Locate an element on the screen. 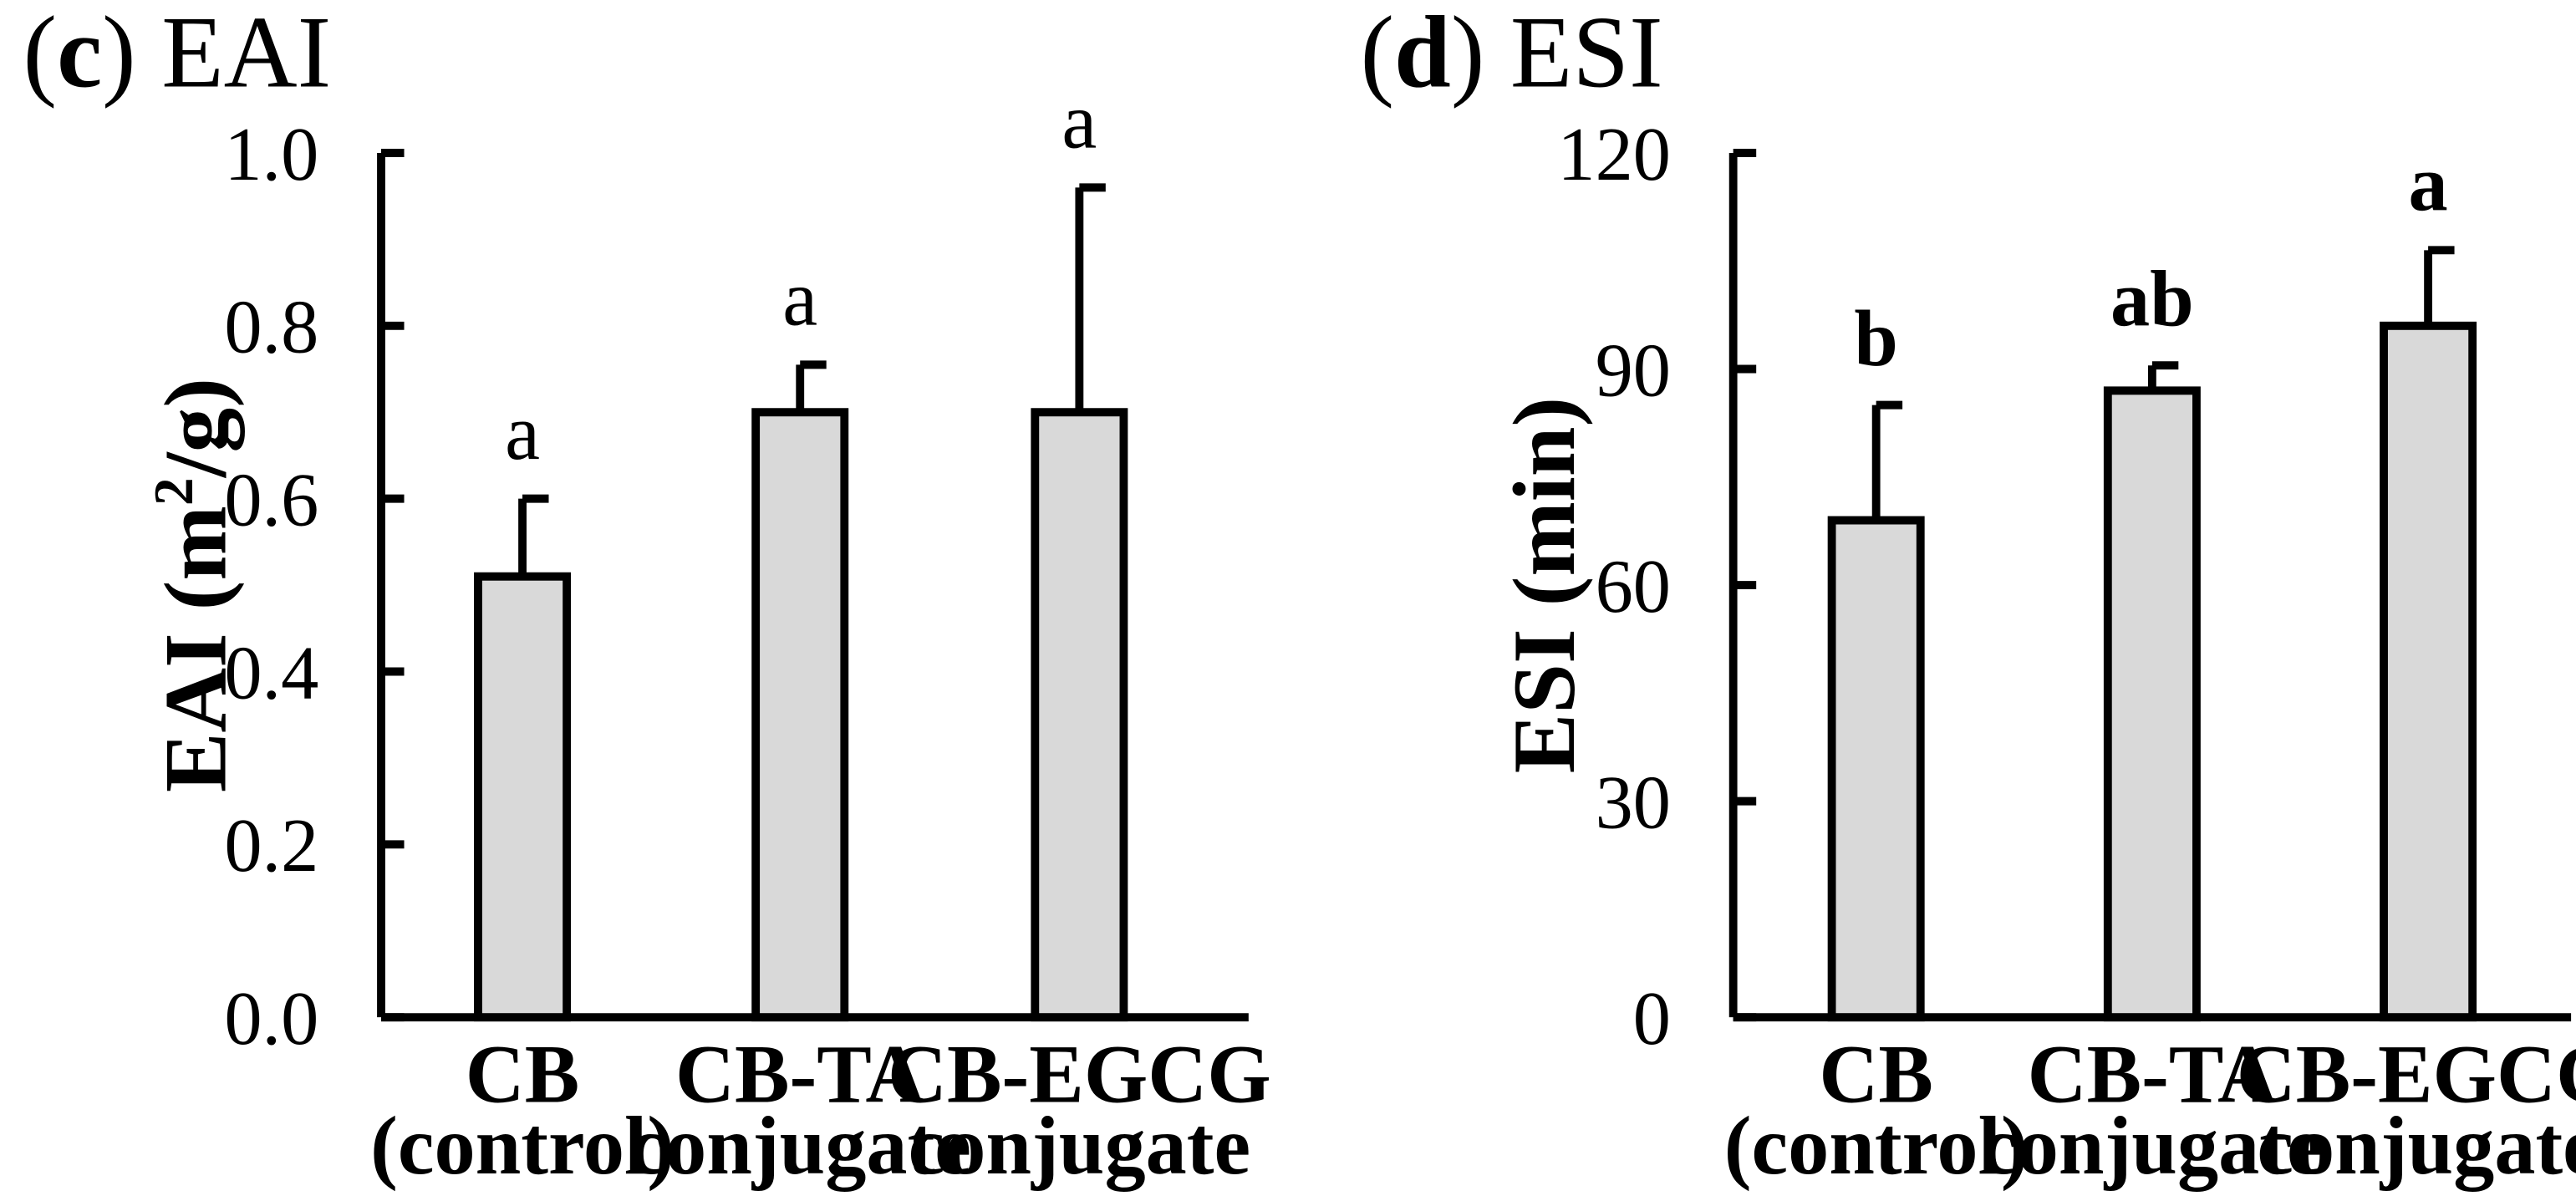  y-tick-label: 0 is located at coordinates (1652, 1018).